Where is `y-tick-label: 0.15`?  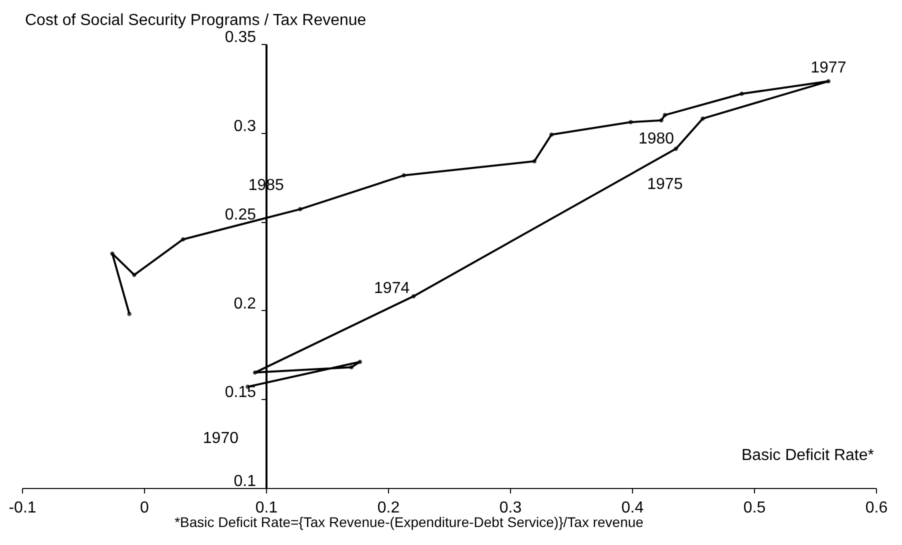
y-tick-label: 0.15 is located at coordinates (240, 393).